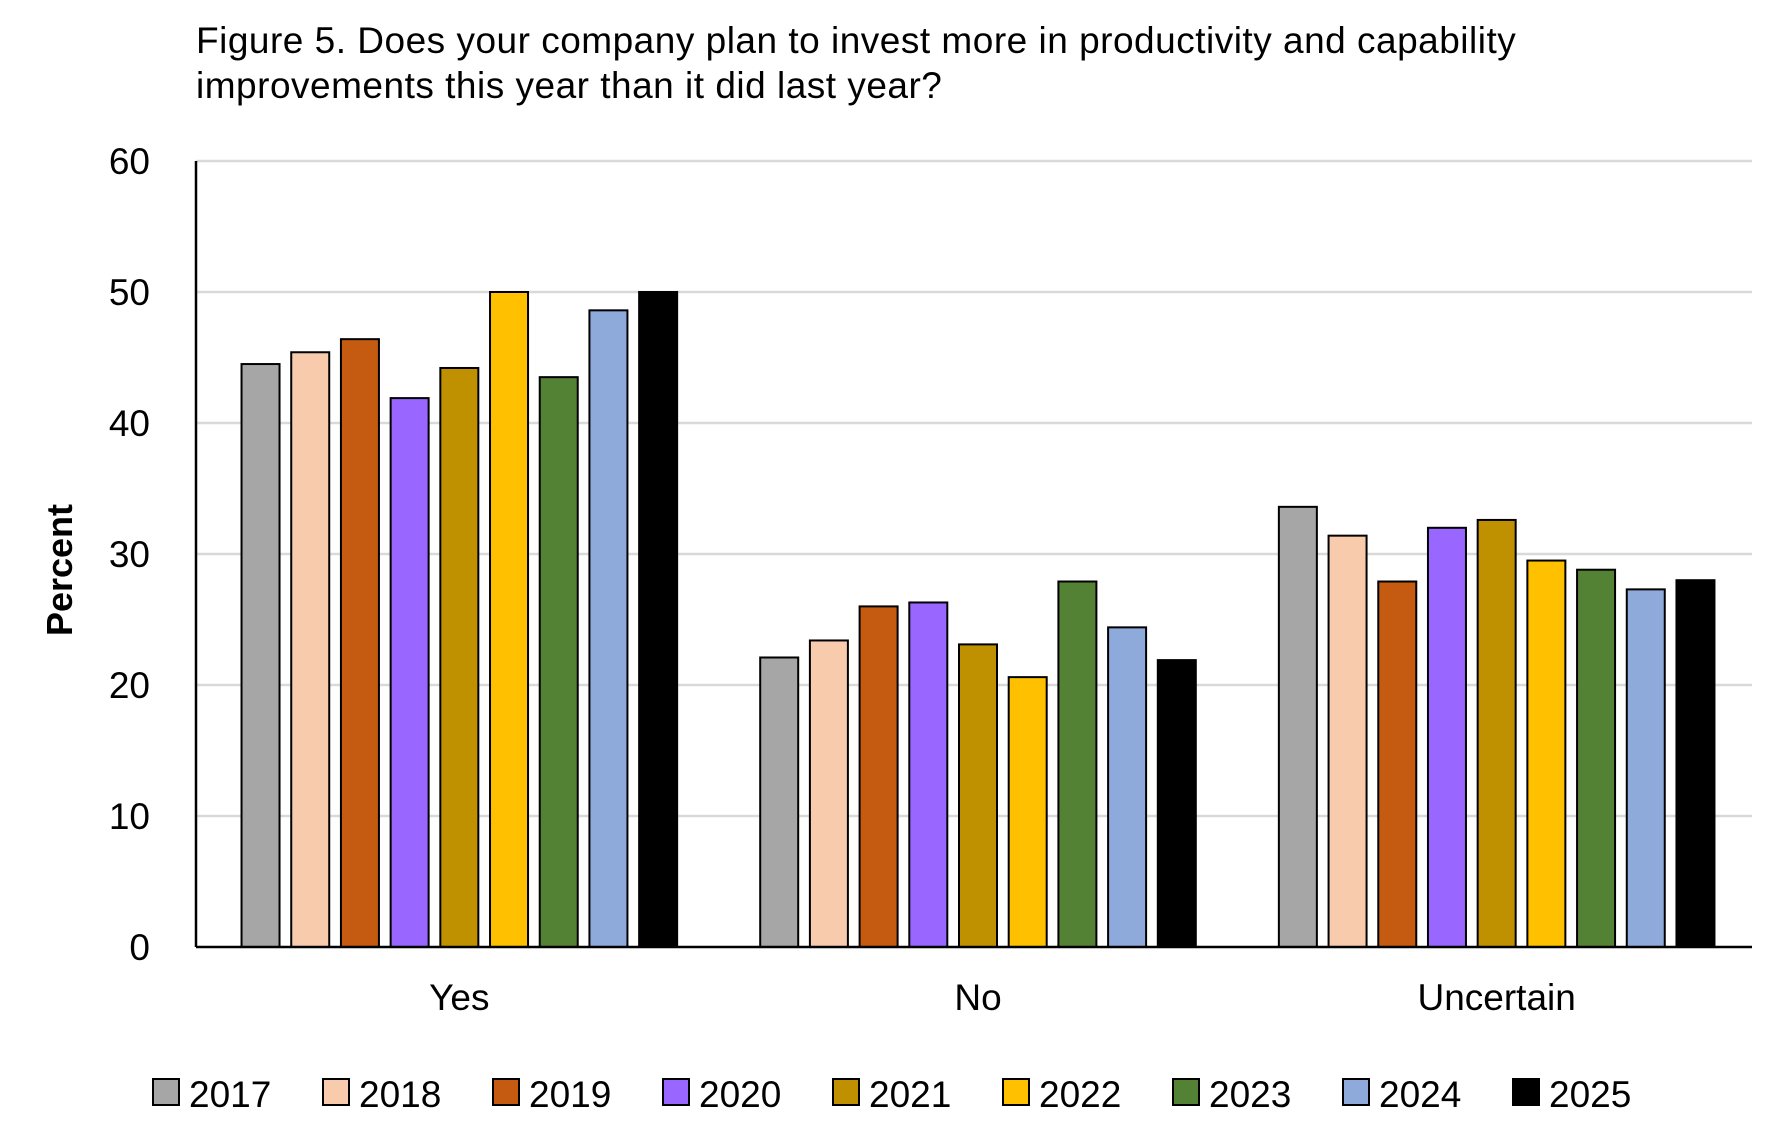 This screenshot has width=1771, height=1134. I want to click on legend-swatch-2025, so click(1526, 1092).